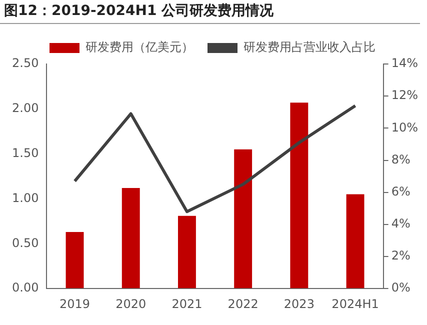 This screenshot has height=325, width=427. I want to click on y2-tick-label: 10%, so click(404, 127).